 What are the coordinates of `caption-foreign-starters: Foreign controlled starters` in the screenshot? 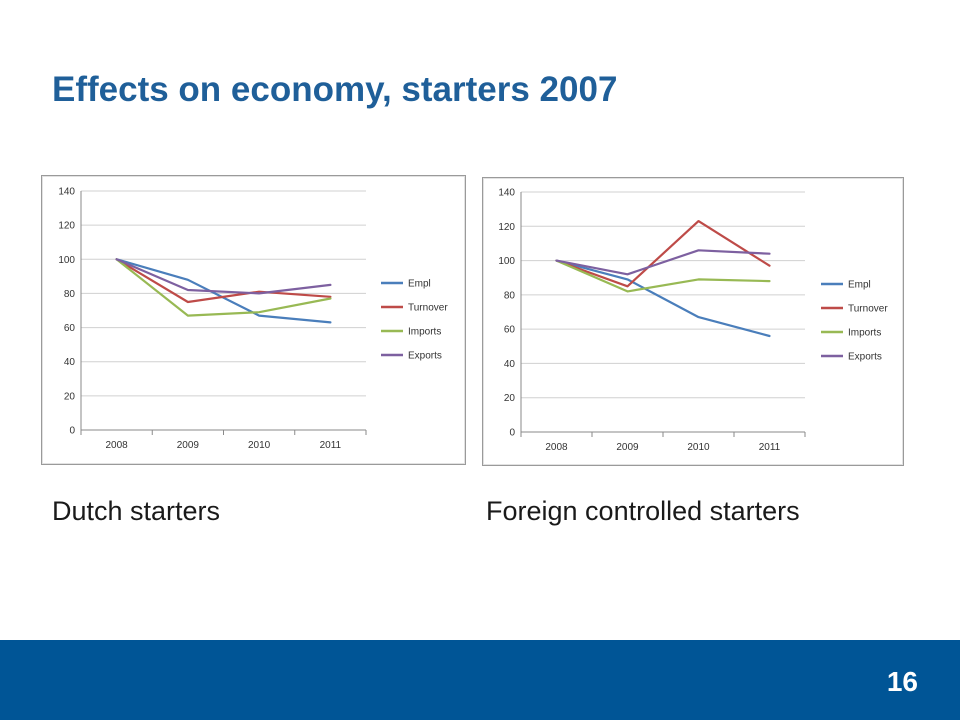 It's located at (643, 511).